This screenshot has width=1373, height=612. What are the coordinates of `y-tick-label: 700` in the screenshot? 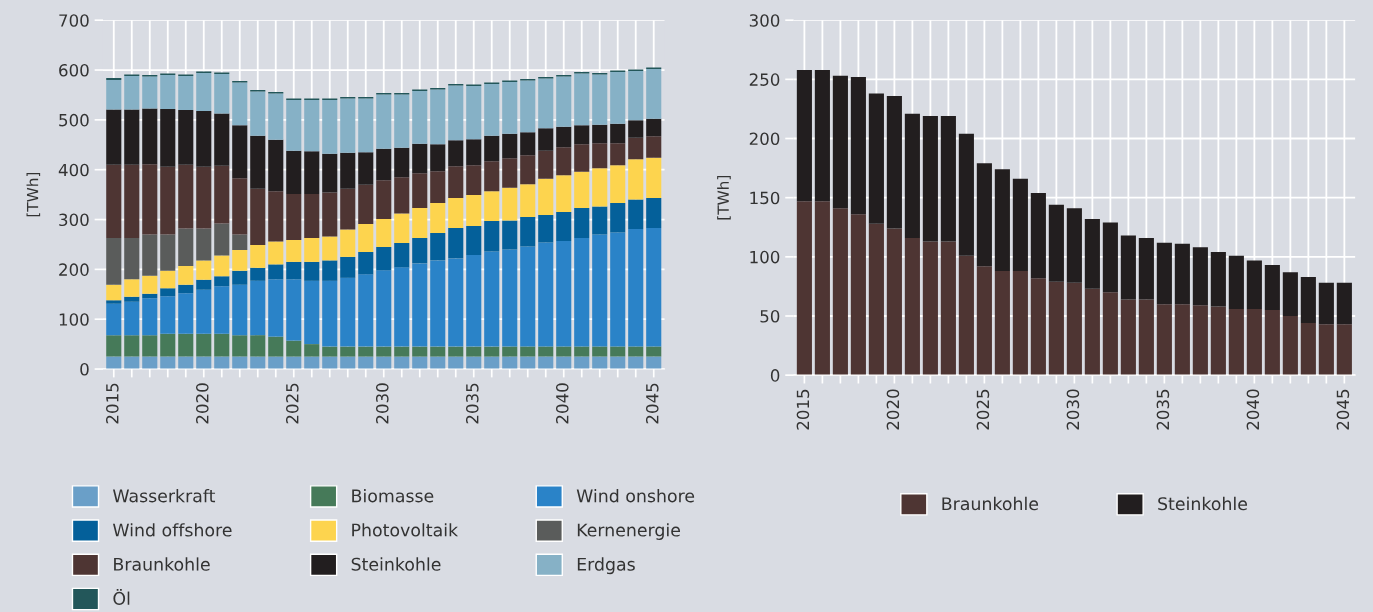 It's located at (74, 20).